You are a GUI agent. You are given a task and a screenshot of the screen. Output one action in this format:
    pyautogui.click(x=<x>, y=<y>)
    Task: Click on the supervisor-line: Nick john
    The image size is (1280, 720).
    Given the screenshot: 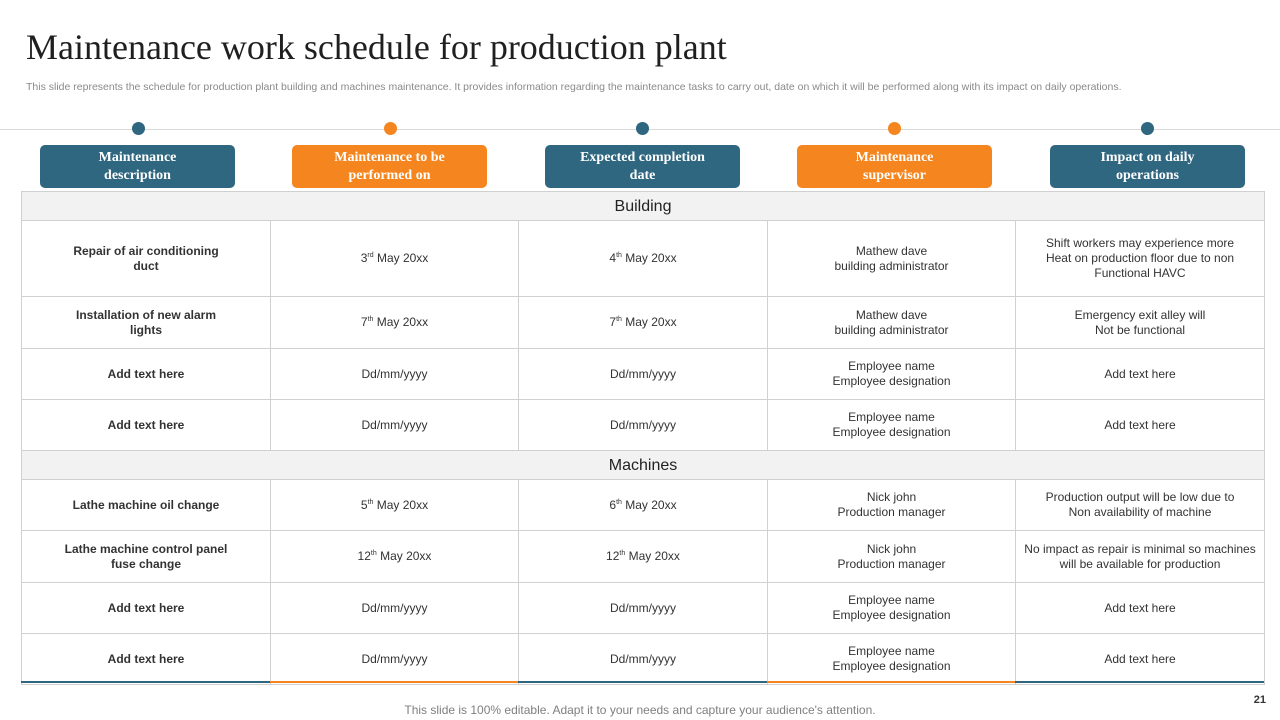 What is the action you would take?
    pyautogui.click(x=891, y=497)
    